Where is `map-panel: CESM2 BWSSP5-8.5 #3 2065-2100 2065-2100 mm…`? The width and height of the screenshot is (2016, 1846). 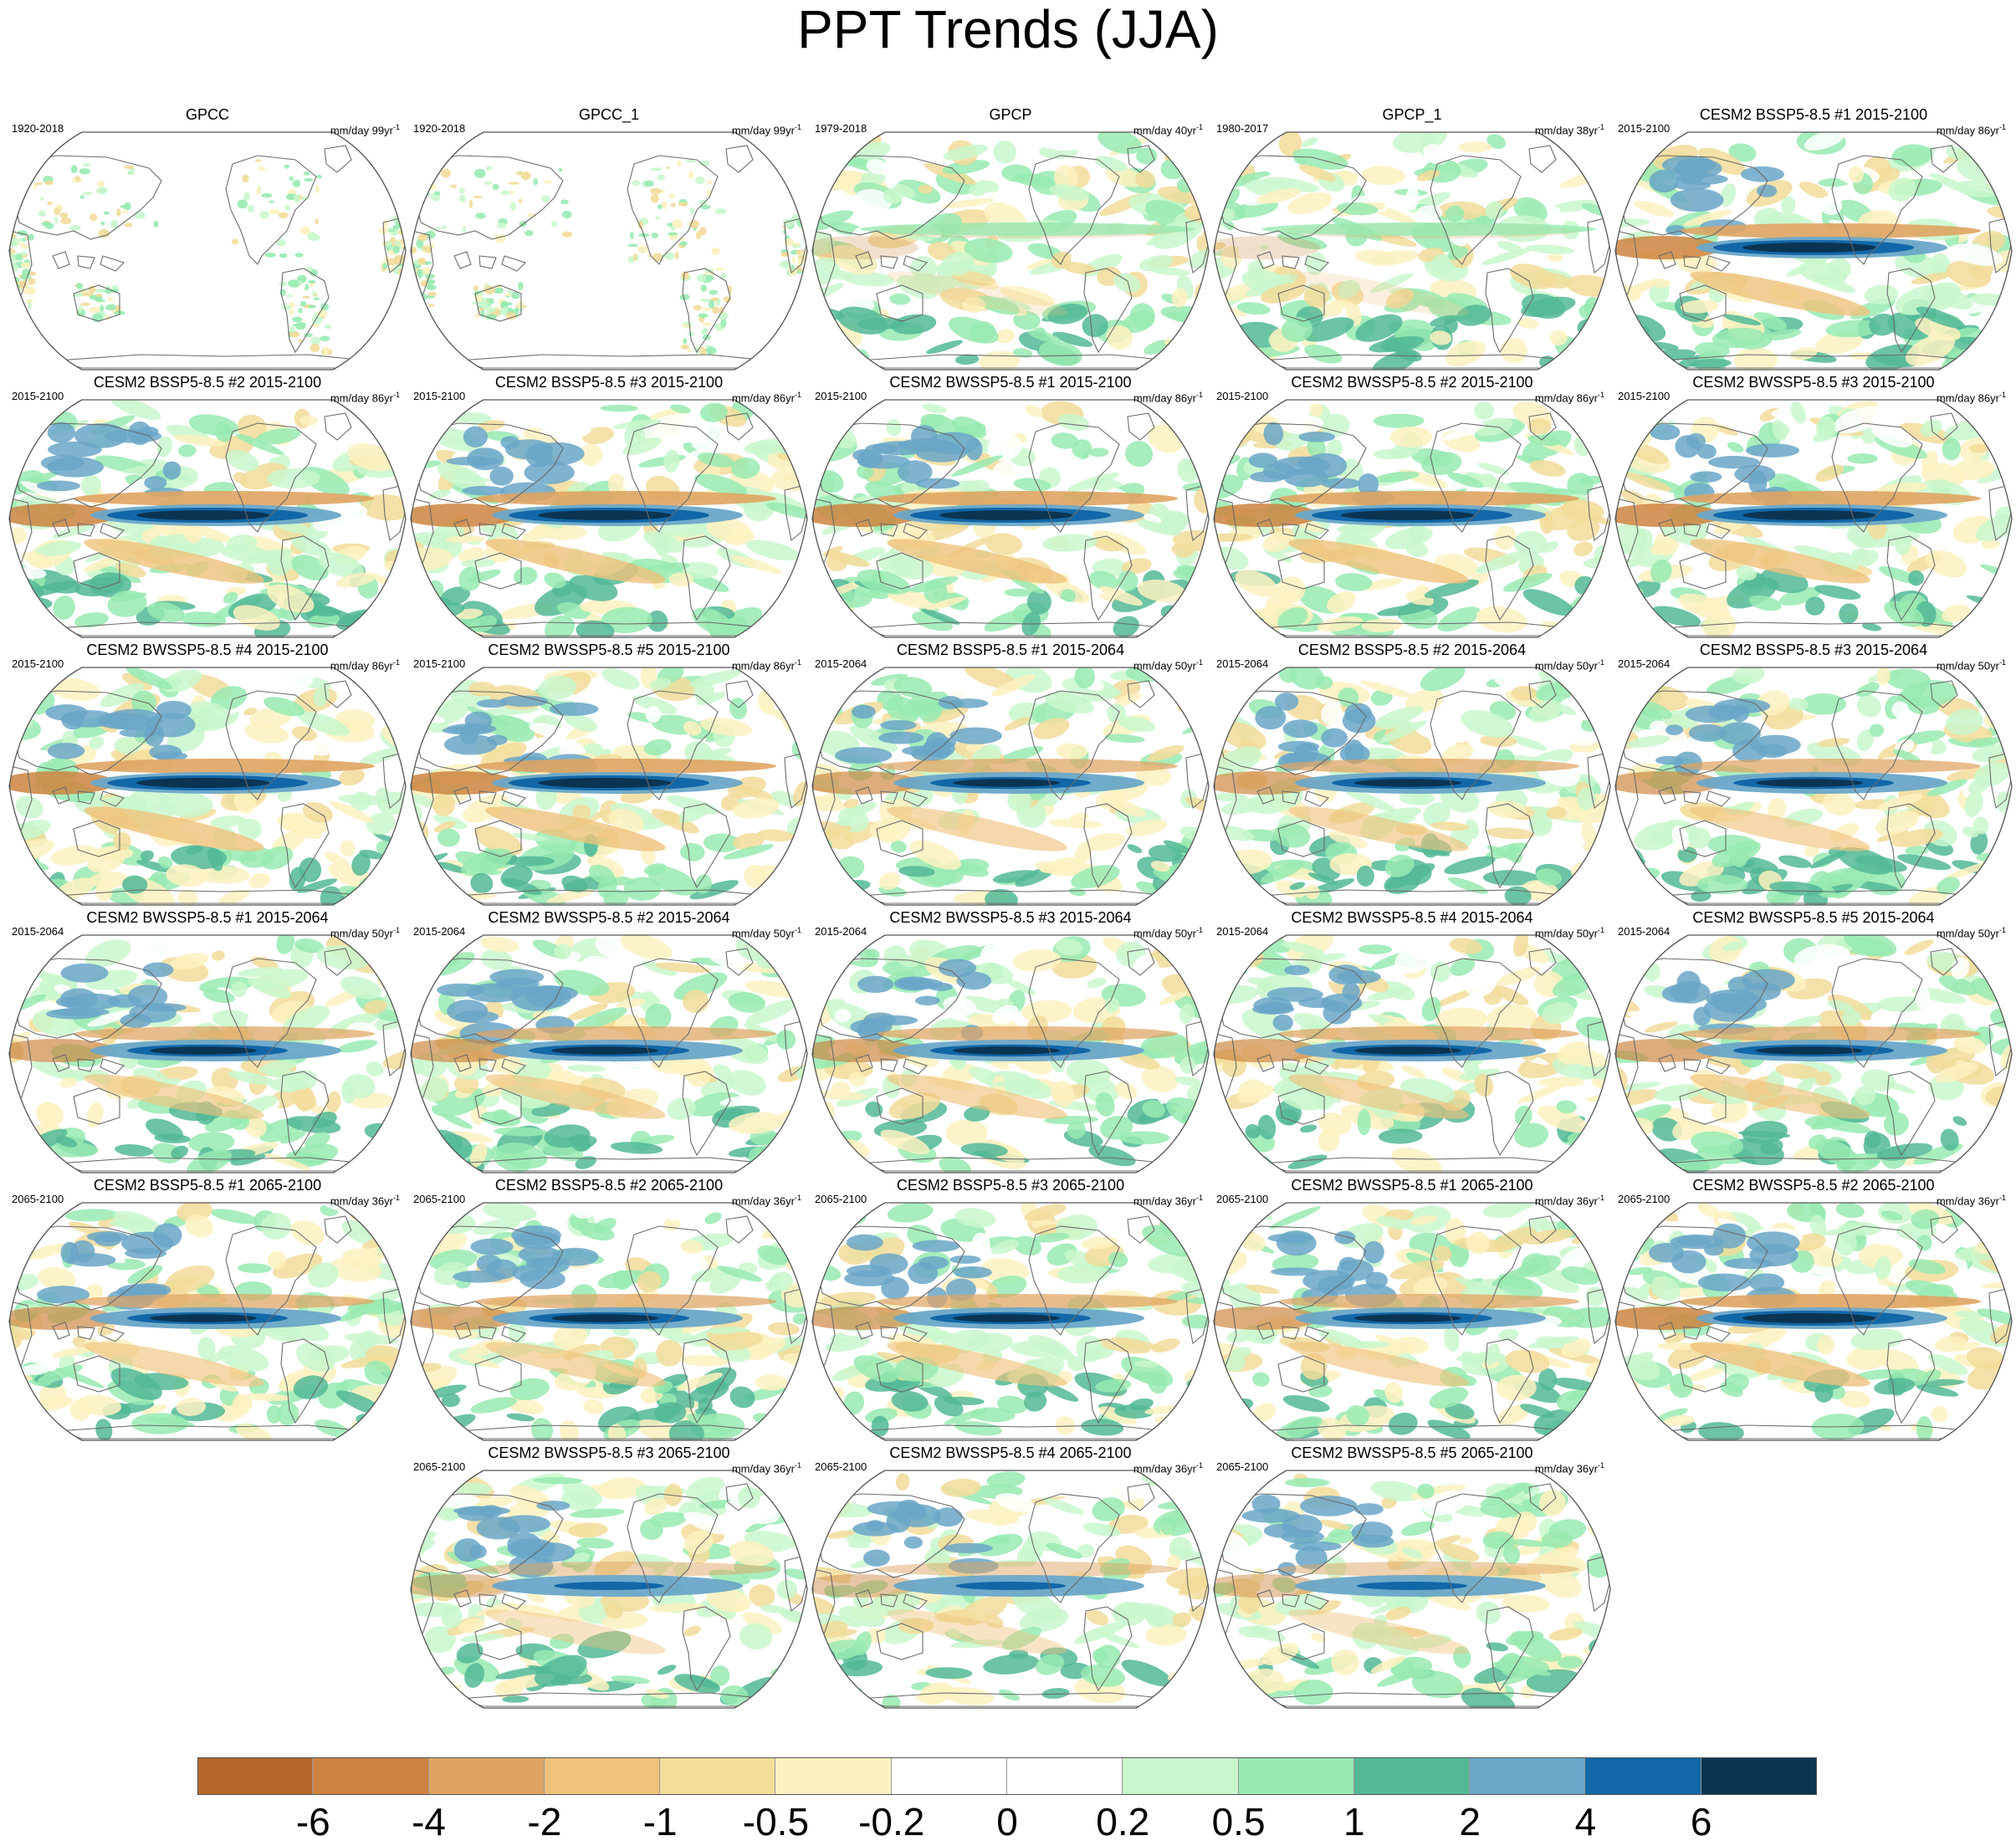 map-panel: CESM2 BWSSP5-8.5 #3 2065-2100 2065-2100 mm… is located at coordinates (609, 1577).